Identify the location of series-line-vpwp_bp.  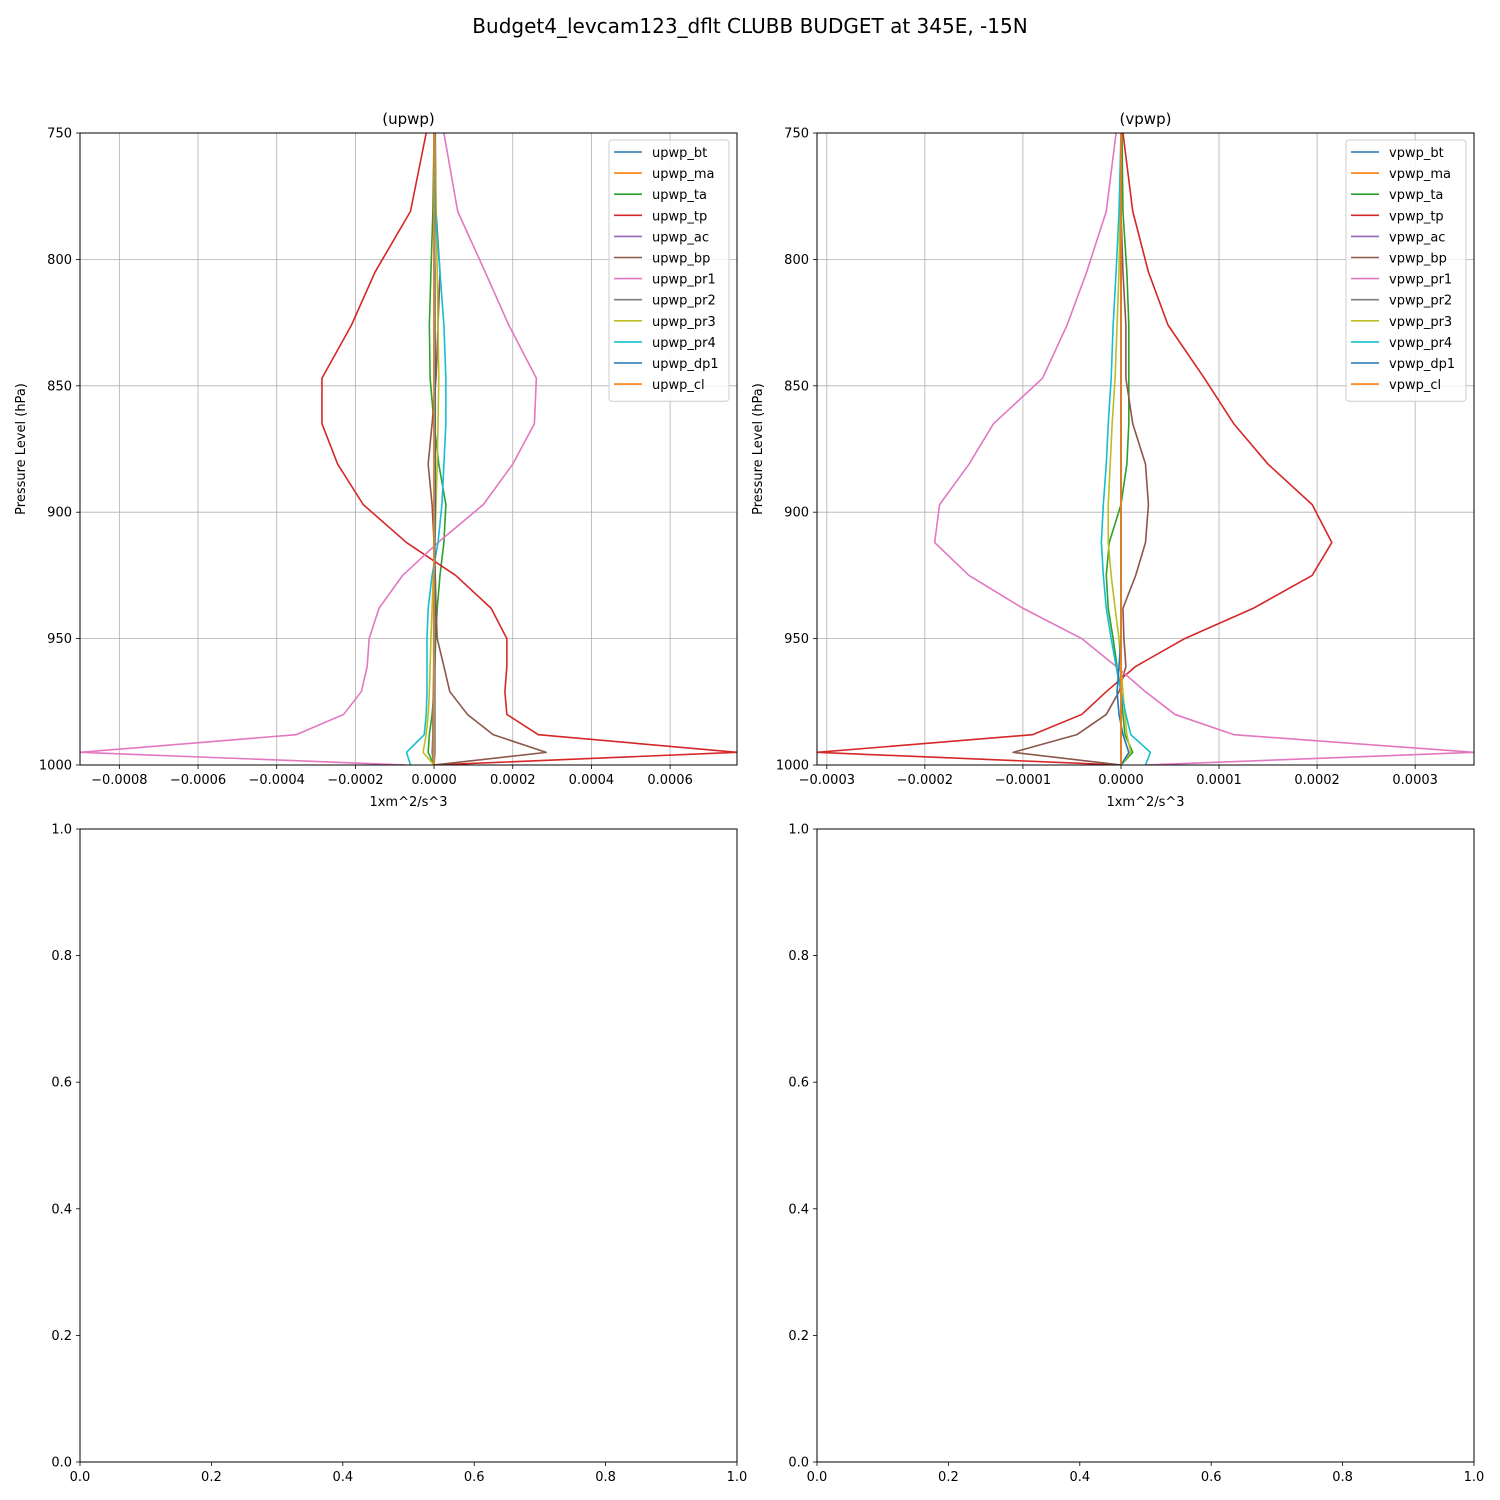
(1081, 449).